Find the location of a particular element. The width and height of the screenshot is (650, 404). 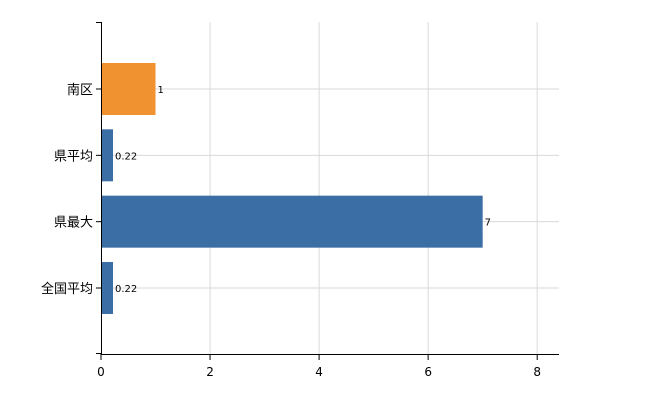

x-tick-label: 6 is located at coordinates (428, 372).